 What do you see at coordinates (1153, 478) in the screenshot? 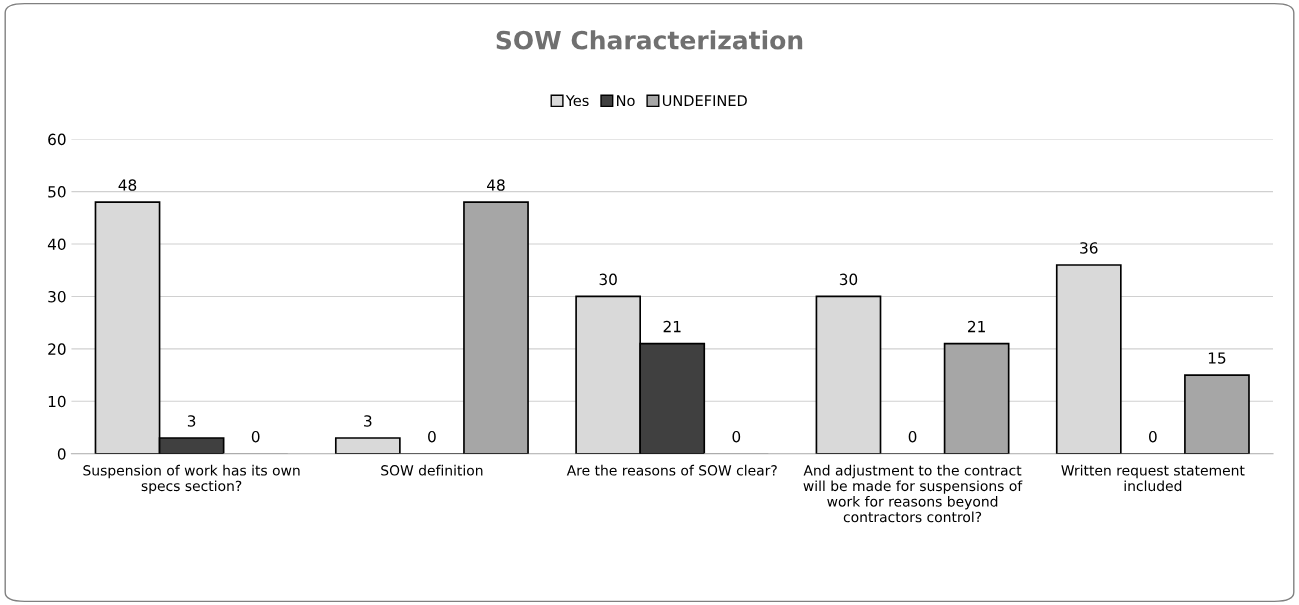
I see `x-tick-label: Written request statement included` at bounding box center [1153, 478].